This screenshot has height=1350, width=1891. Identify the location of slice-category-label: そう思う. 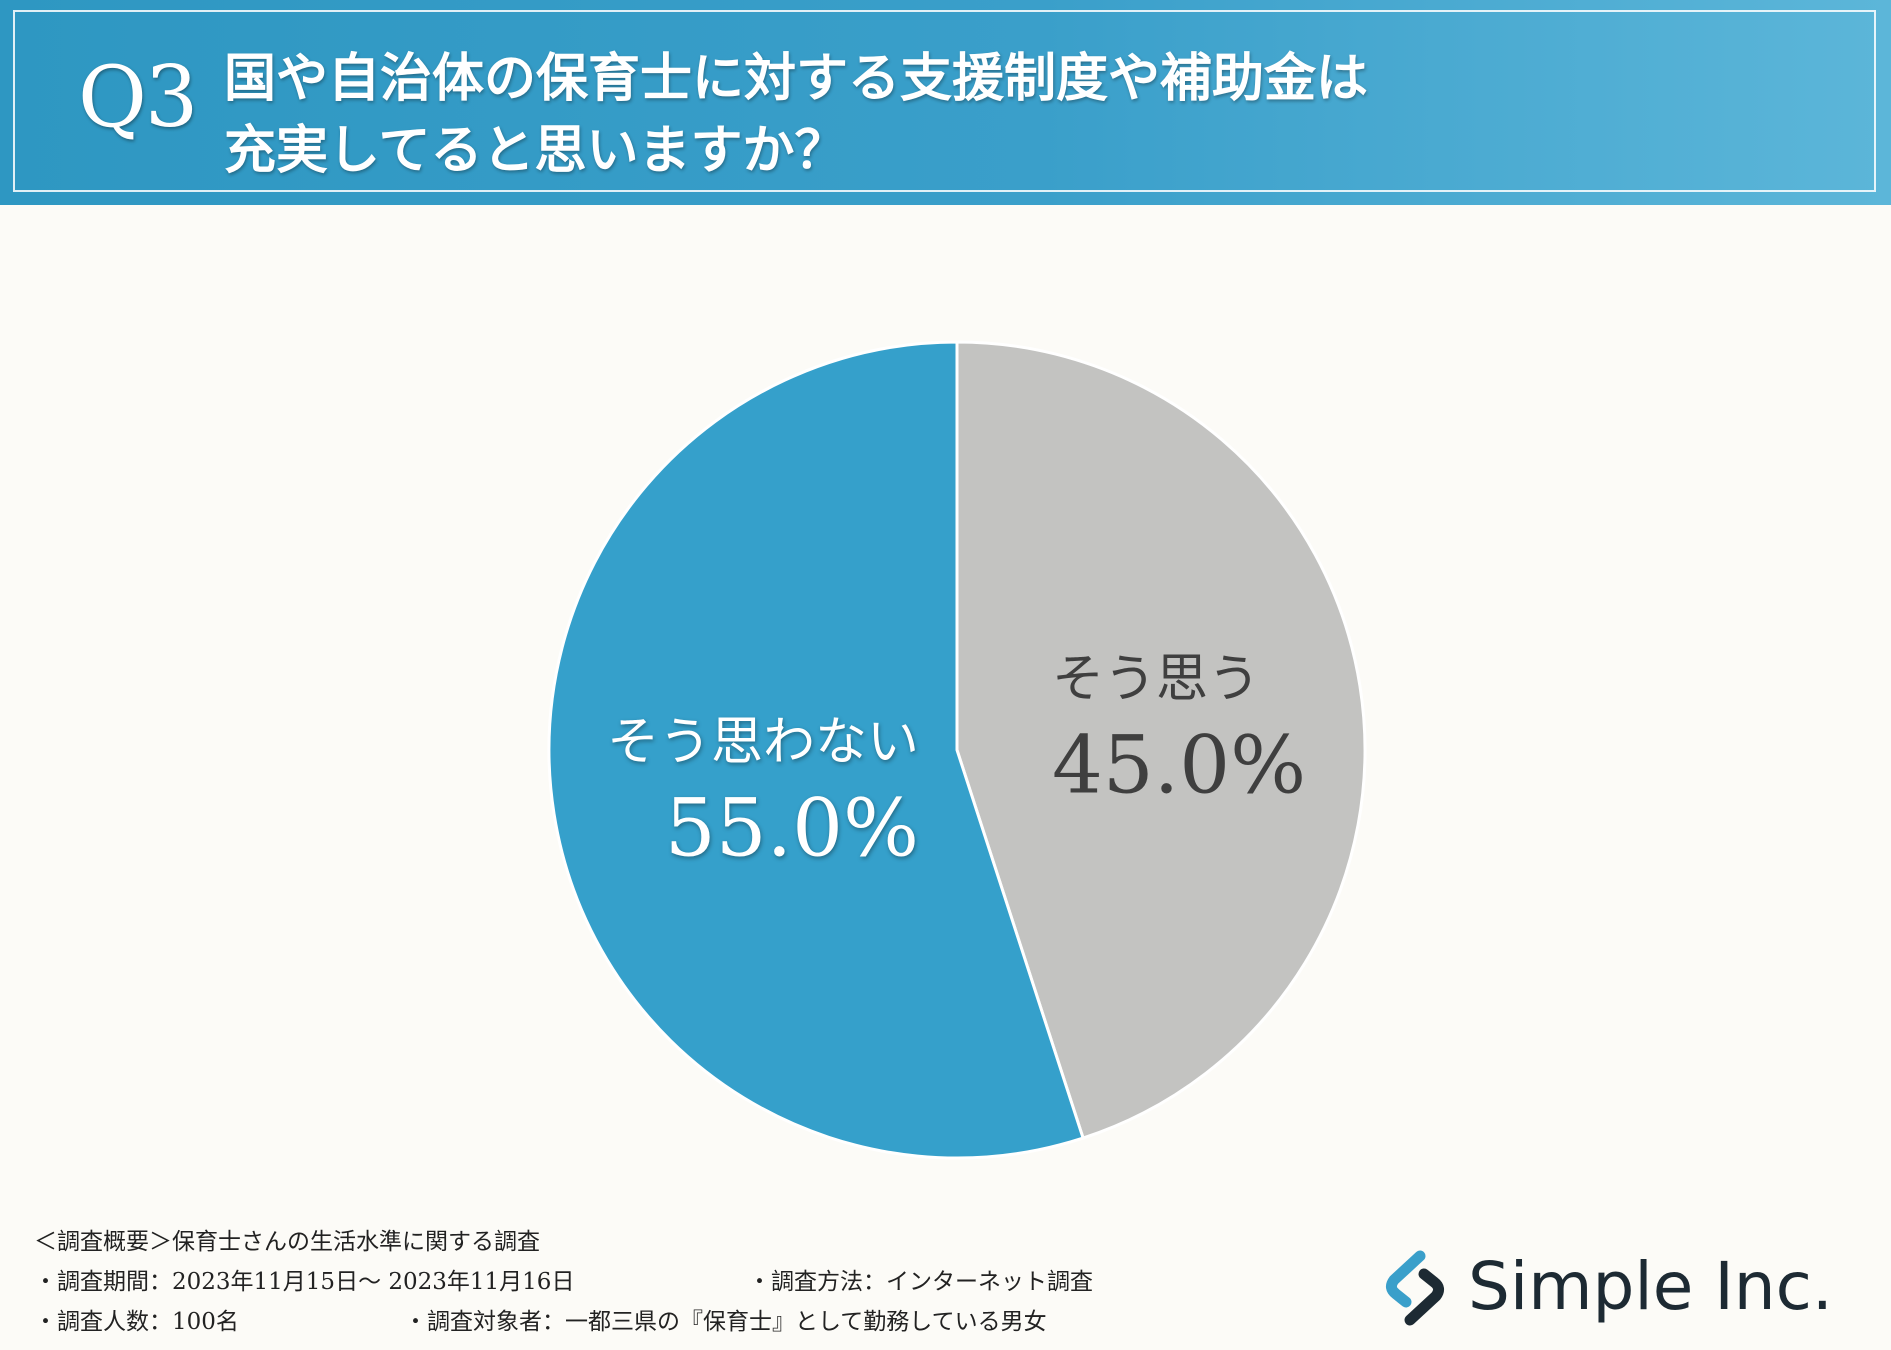
(1156, 680).